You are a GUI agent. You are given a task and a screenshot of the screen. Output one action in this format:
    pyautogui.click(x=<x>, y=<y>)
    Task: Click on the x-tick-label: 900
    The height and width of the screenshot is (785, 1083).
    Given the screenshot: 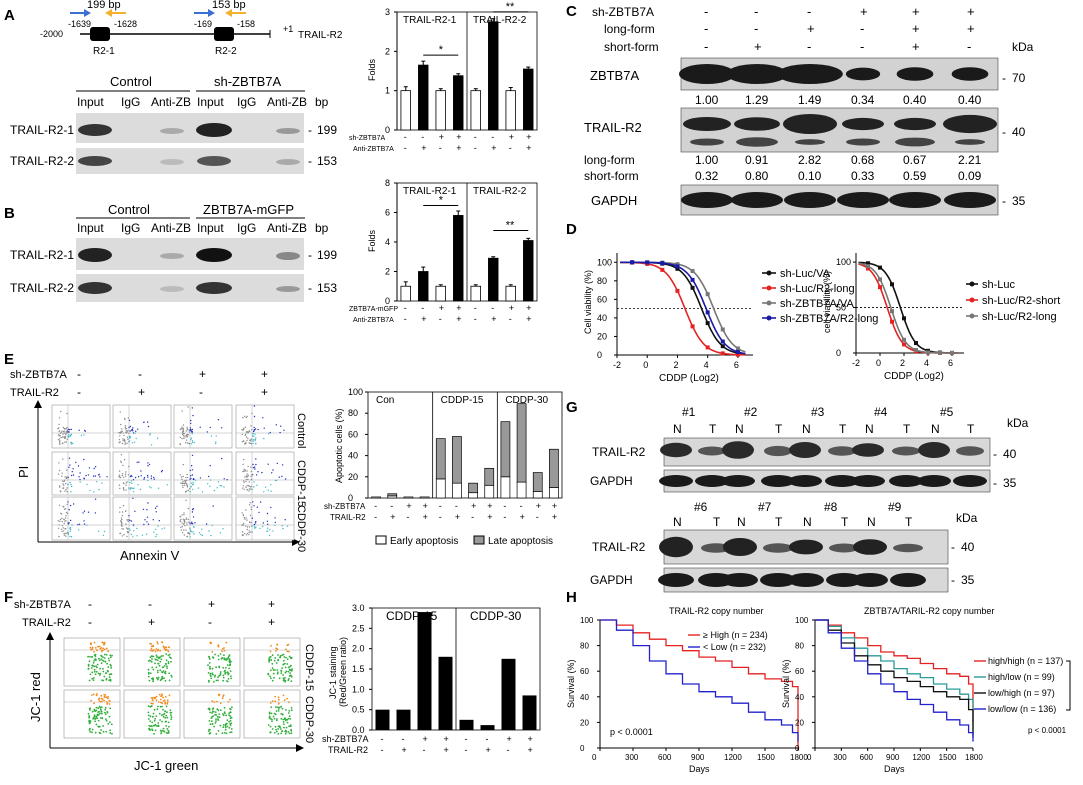 What is the action you would take?
    pyautogui.click(x=698, y=757)
    